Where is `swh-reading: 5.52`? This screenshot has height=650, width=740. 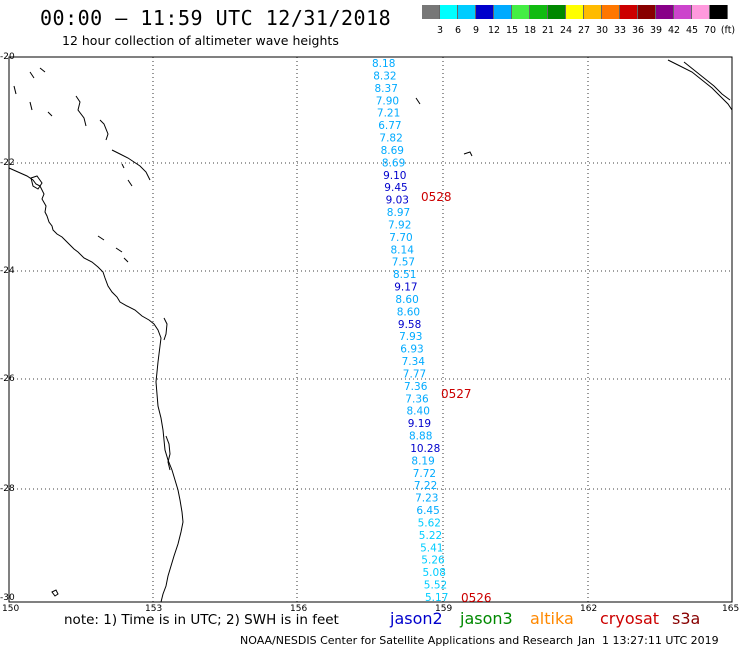 swh-reading: 5.52 is located at coordinates (435, 586).